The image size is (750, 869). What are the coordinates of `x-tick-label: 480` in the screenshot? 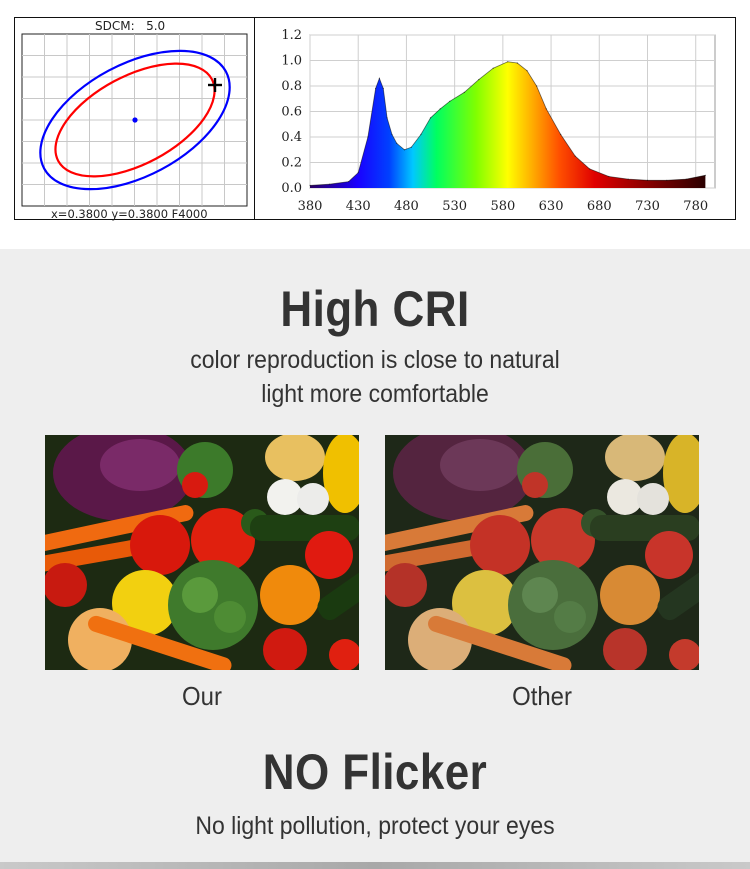 It's located at (406, 206).